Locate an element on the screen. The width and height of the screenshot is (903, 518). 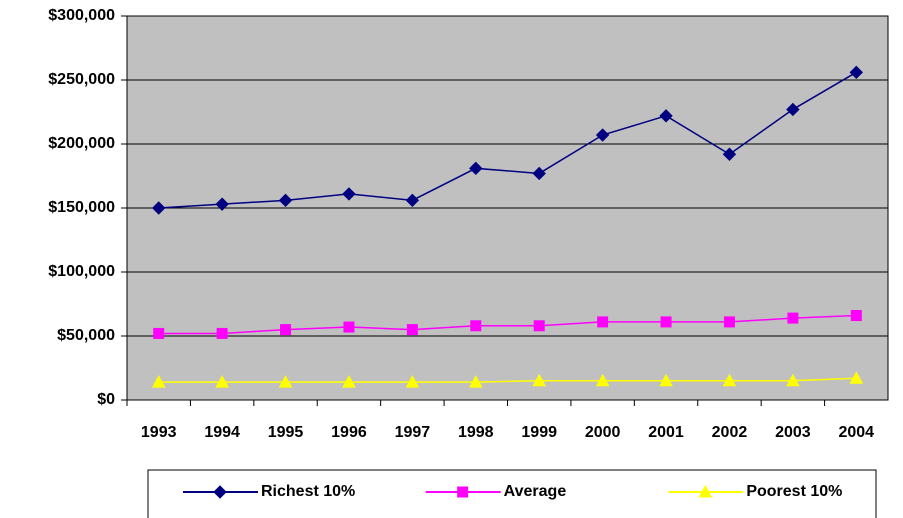
legend-label: Richest 10% is located at coordinates (308, 491).